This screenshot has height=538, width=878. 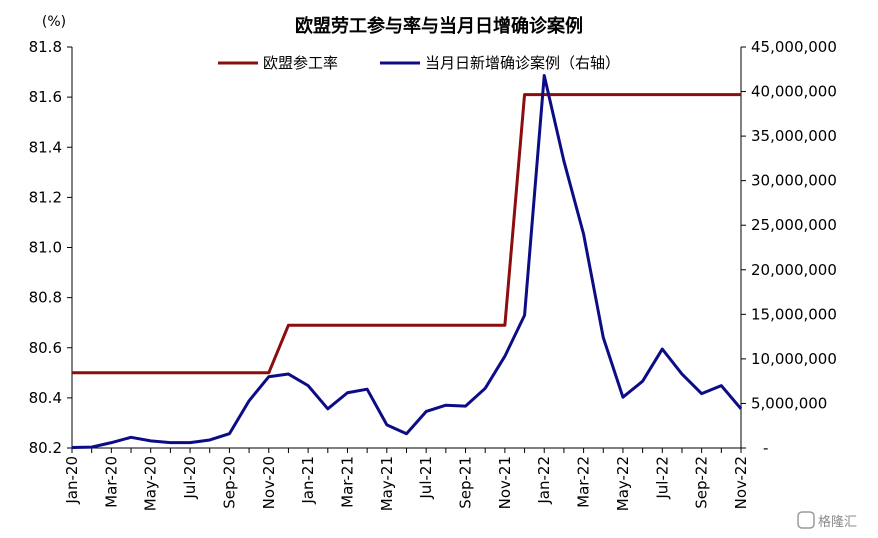 I want to click on watermark-text: 格隆汇, so click(x=837, y=522).